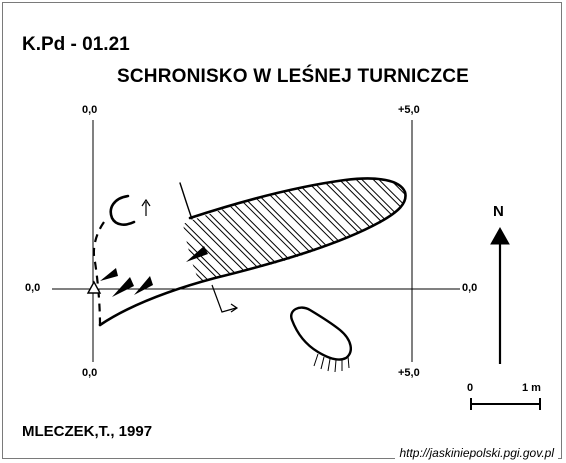  Describe the element at coordinates (505, 404) in the screenshot. I see `scale-bar` at that location.